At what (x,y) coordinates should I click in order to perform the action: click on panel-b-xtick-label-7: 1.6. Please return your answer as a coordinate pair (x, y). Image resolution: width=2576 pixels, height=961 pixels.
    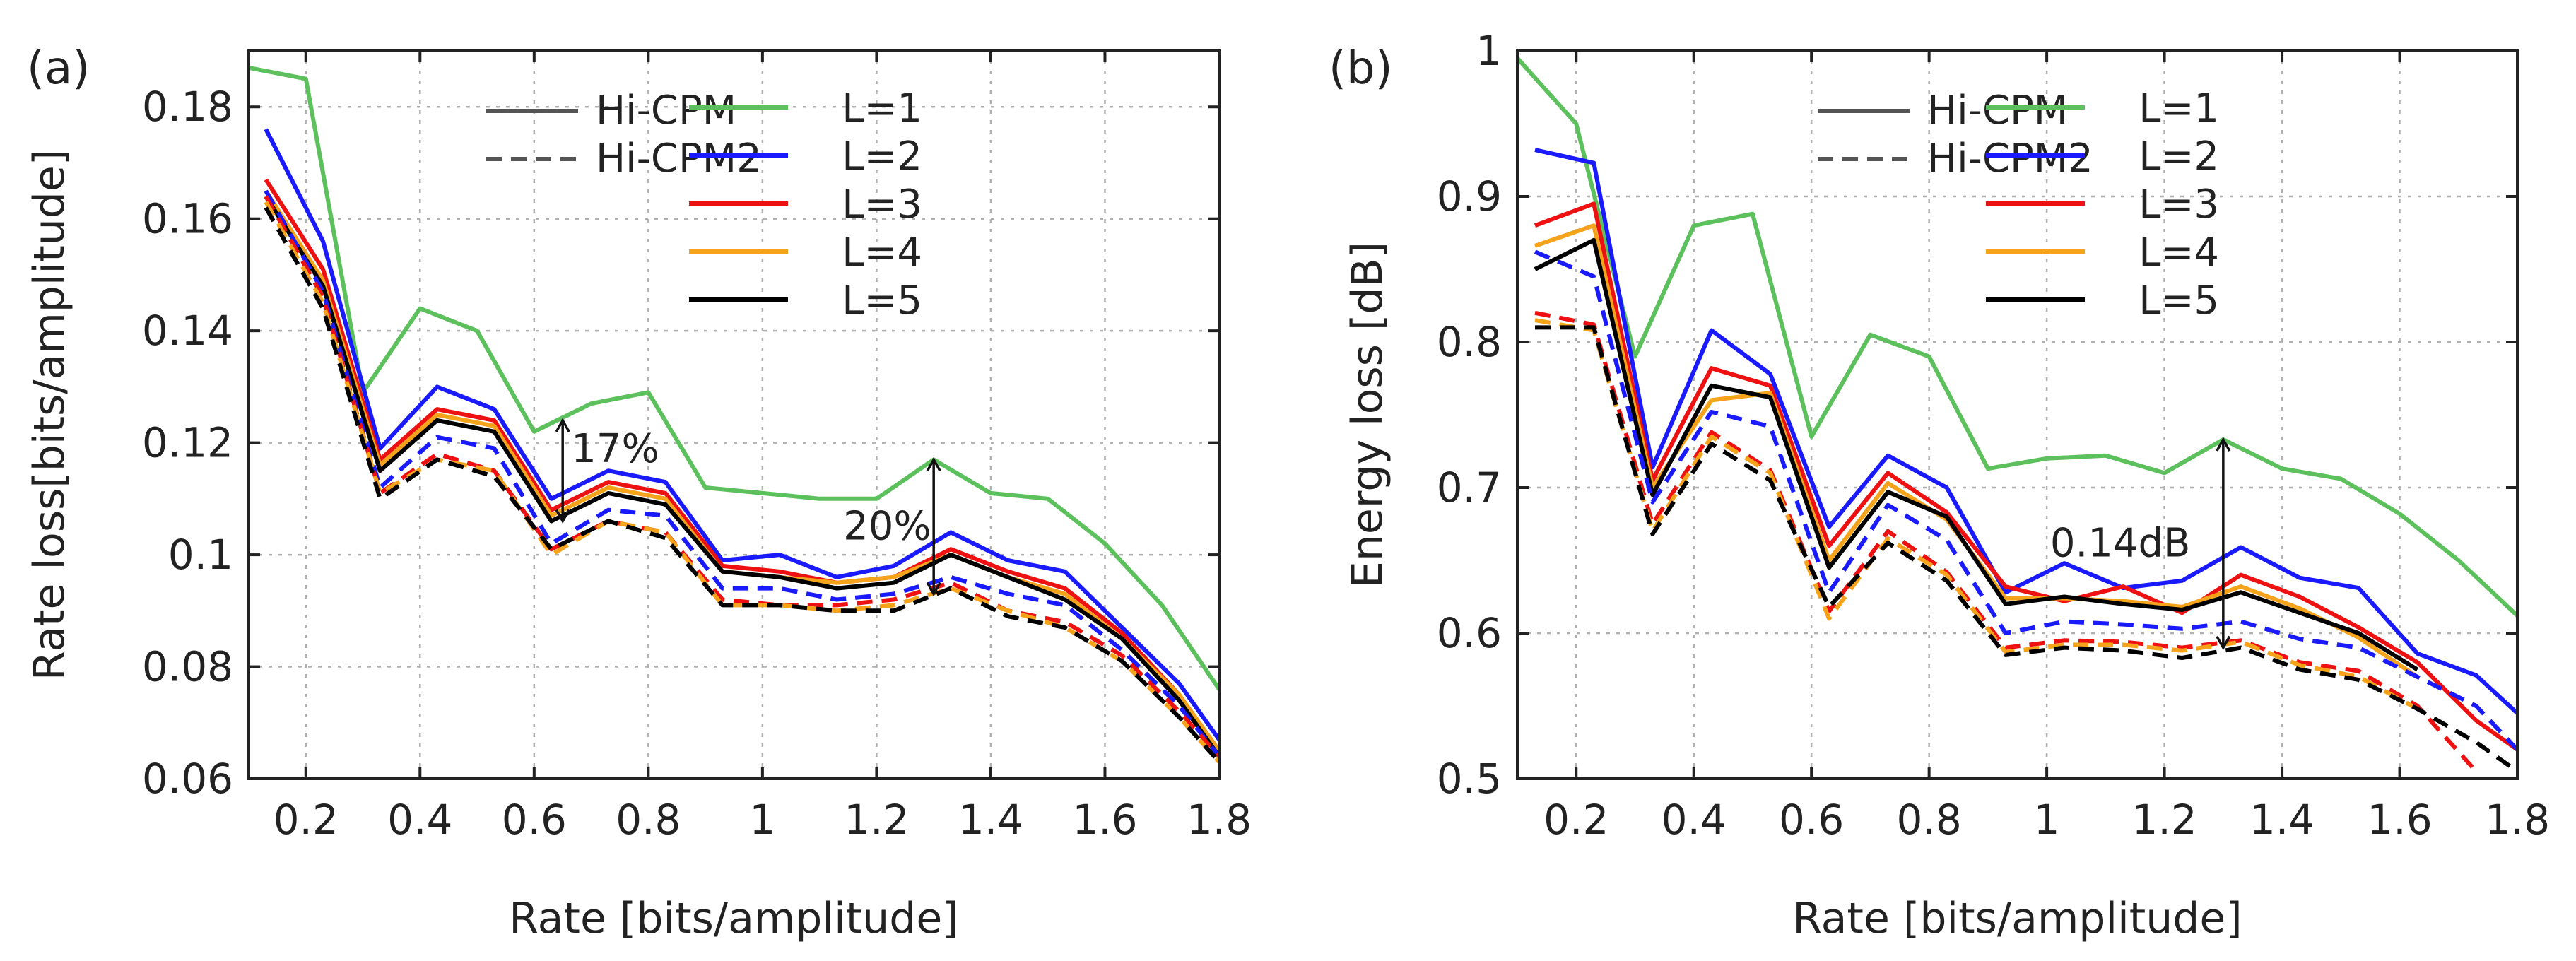
    Looking at the image, I should click on (2399, 820).